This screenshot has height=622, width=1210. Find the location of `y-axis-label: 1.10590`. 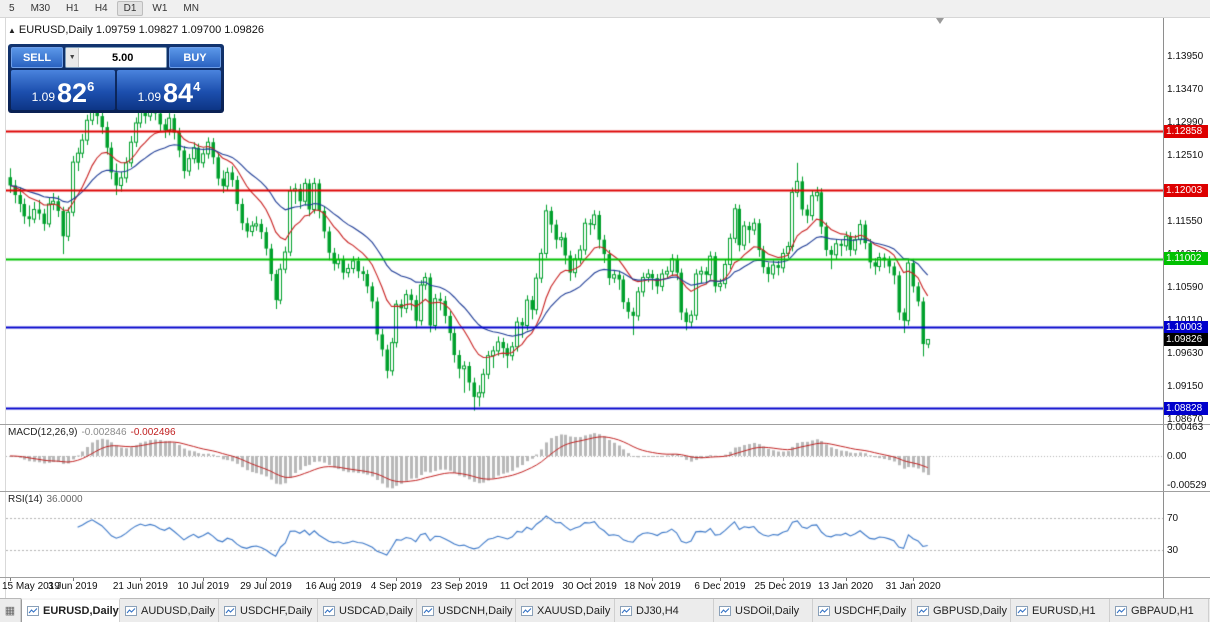

y-axis-label: 1.10590 is located at coordinates (1185, 288).